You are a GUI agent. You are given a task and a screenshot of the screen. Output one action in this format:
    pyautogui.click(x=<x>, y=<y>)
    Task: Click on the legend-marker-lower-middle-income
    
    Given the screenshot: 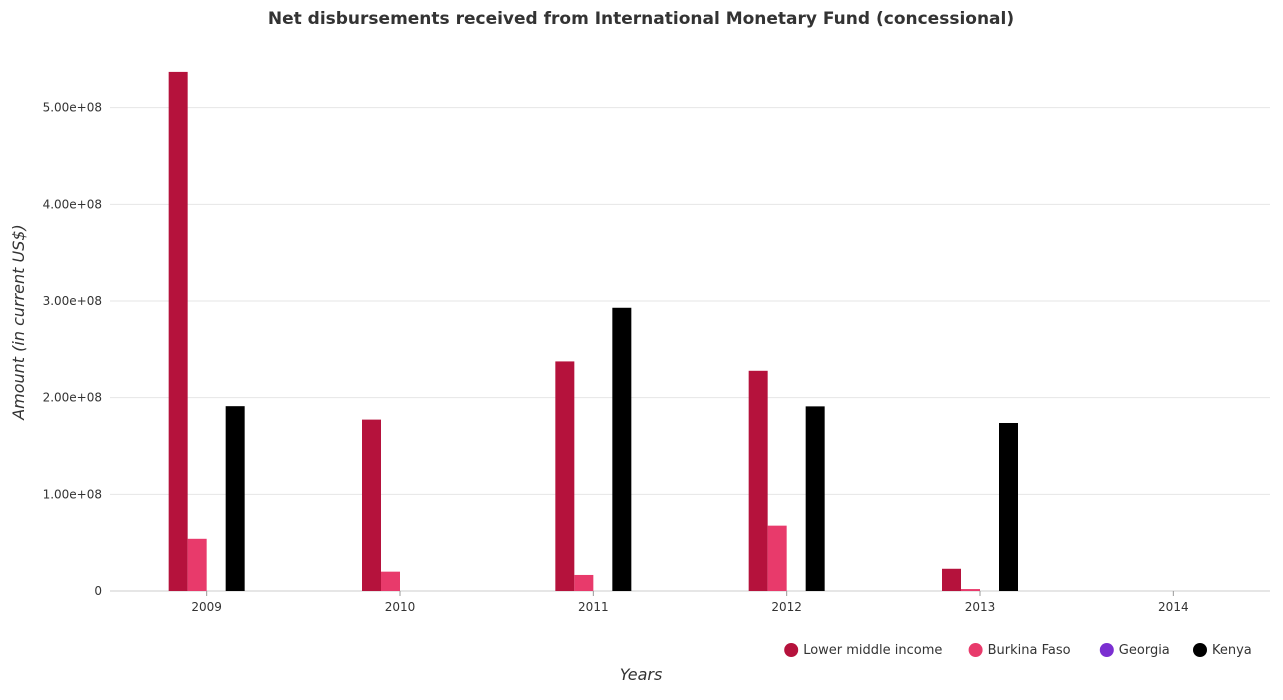 What is the action you would take?
    pyautogui.click(x=791, y=650)
    